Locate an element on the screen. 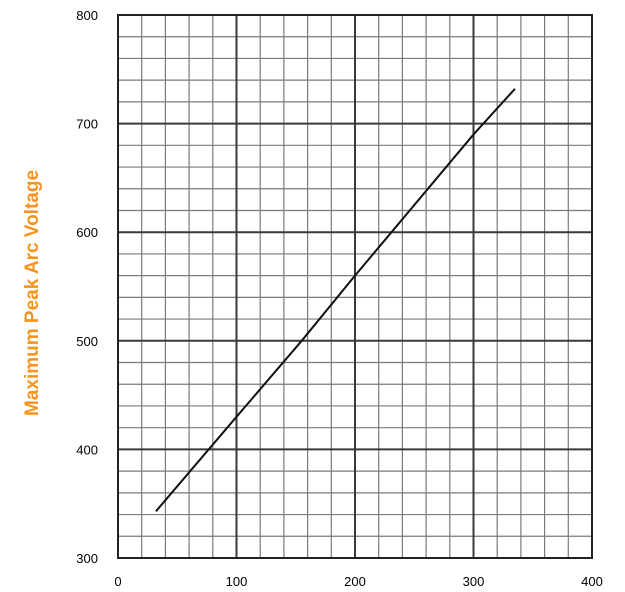 The image size is (625, 592). y-tick-labels: 300 400 500 600 700 800 is located at coordinates (87, 287).